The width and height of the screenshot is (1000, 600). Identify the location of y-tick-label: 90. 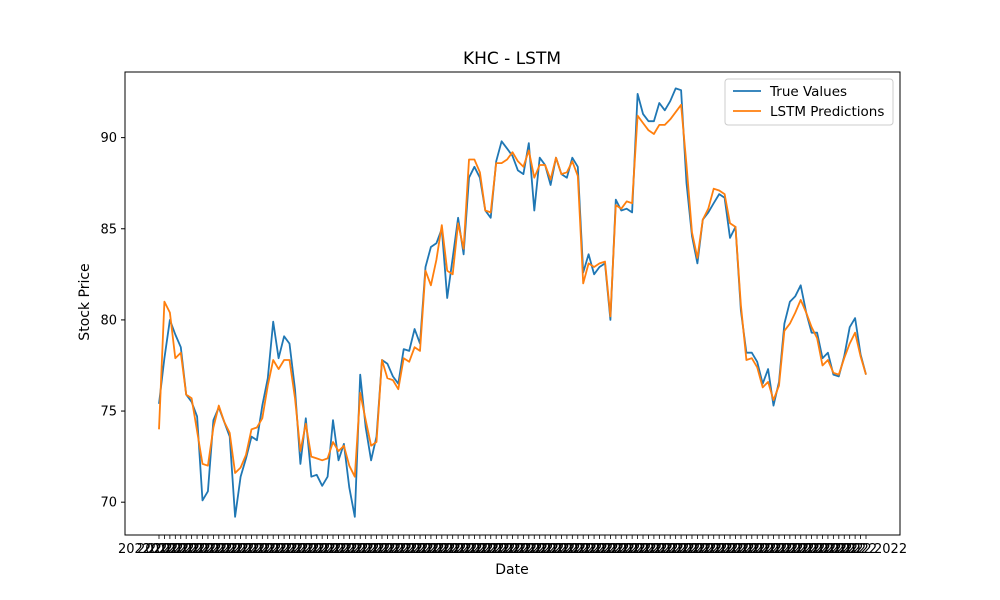
(108, 138).